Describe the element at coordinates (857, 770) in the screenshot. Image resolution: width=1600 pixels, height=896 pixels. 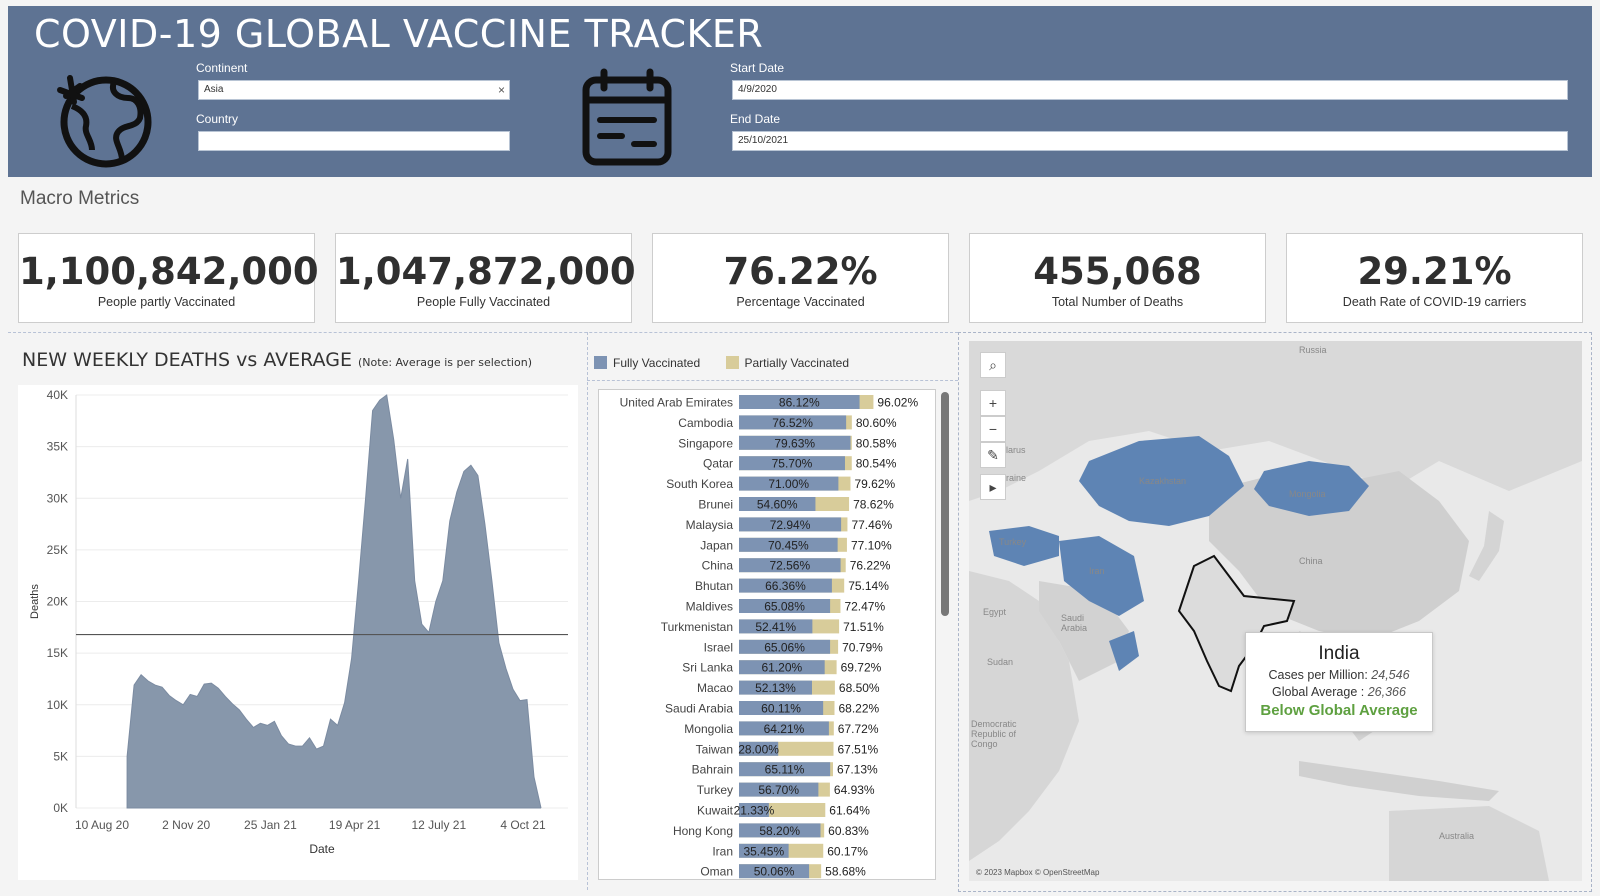
I see `bar-value-partially: 67.13%` at that location.